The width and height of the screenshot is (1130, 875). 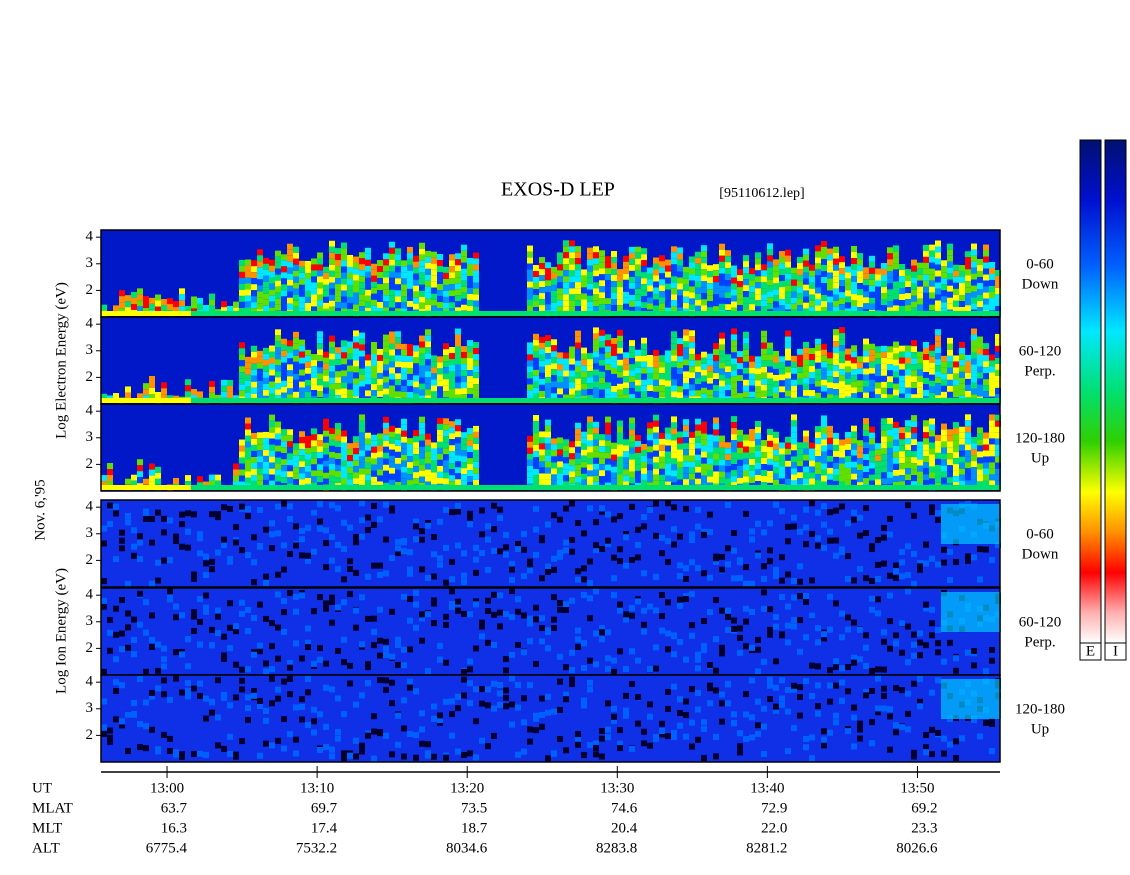 I want to click on y-axis-label: Log Ion Energy (eV), so click(x=61, y=631).